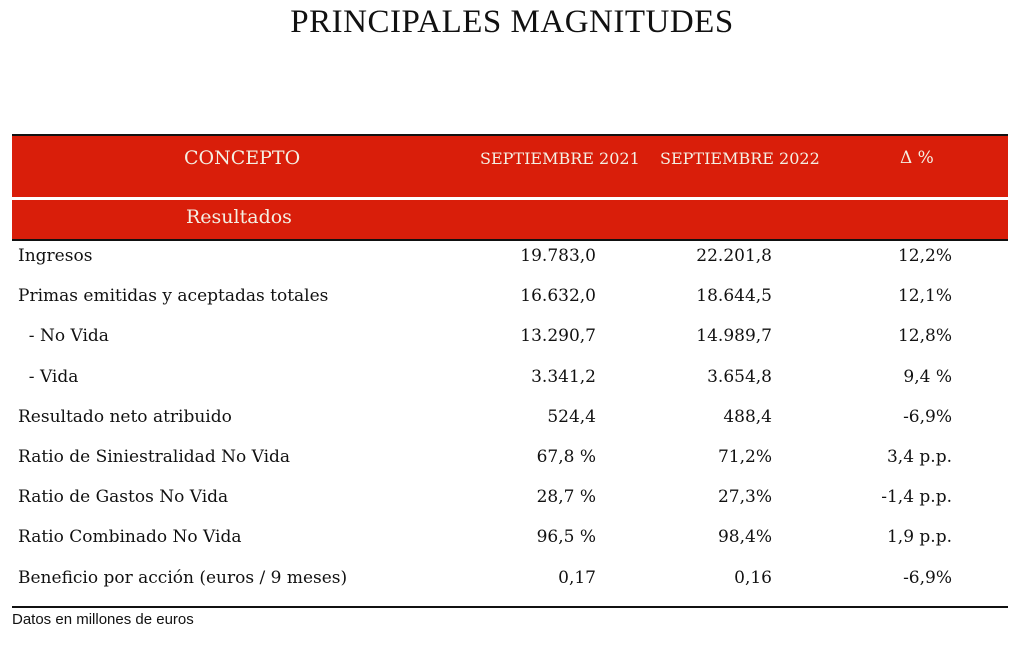  What do you see at coordinates (63, 336) in the screenshot?
I see `row-label: - No Vida` at bounding box center [63, 336].